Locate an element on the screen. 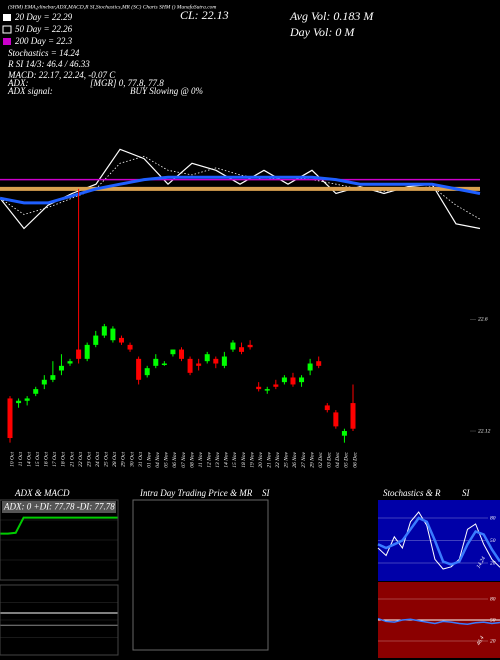 This screenshot has width=500, height=660. legend-signal: BUY Slowing @ 0% is located at coordinates (166, 91).